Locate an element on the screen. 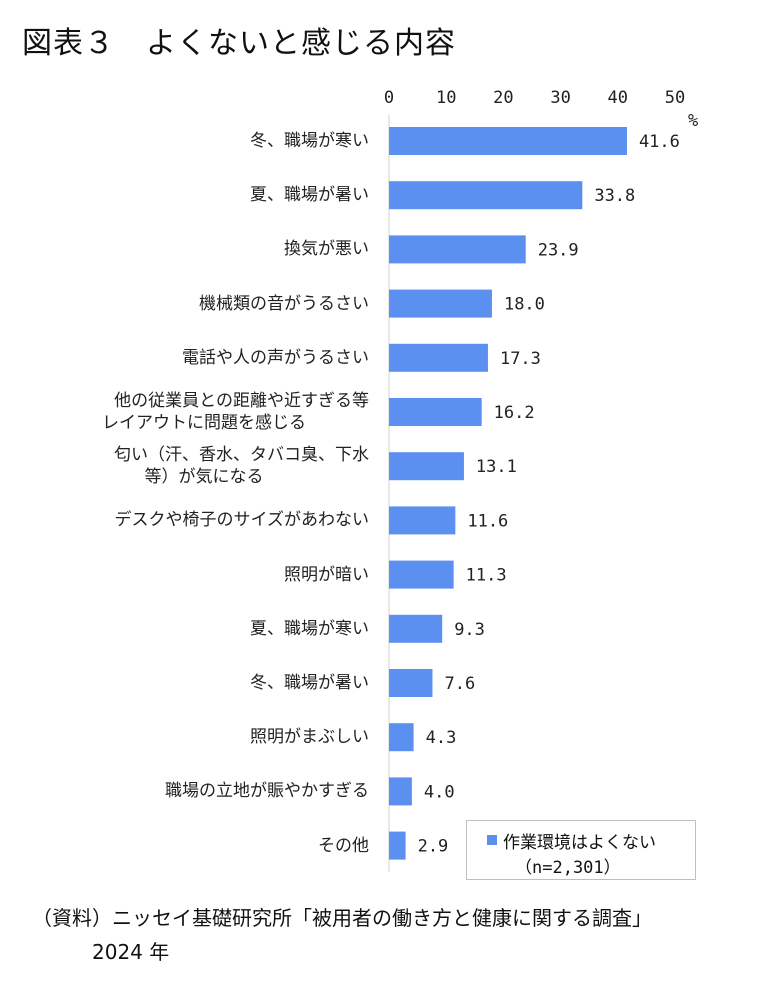 The width and height of the screenshot is (777, 981). category-label: 機械類の音がうるさい is located at coordinates (284, 303).